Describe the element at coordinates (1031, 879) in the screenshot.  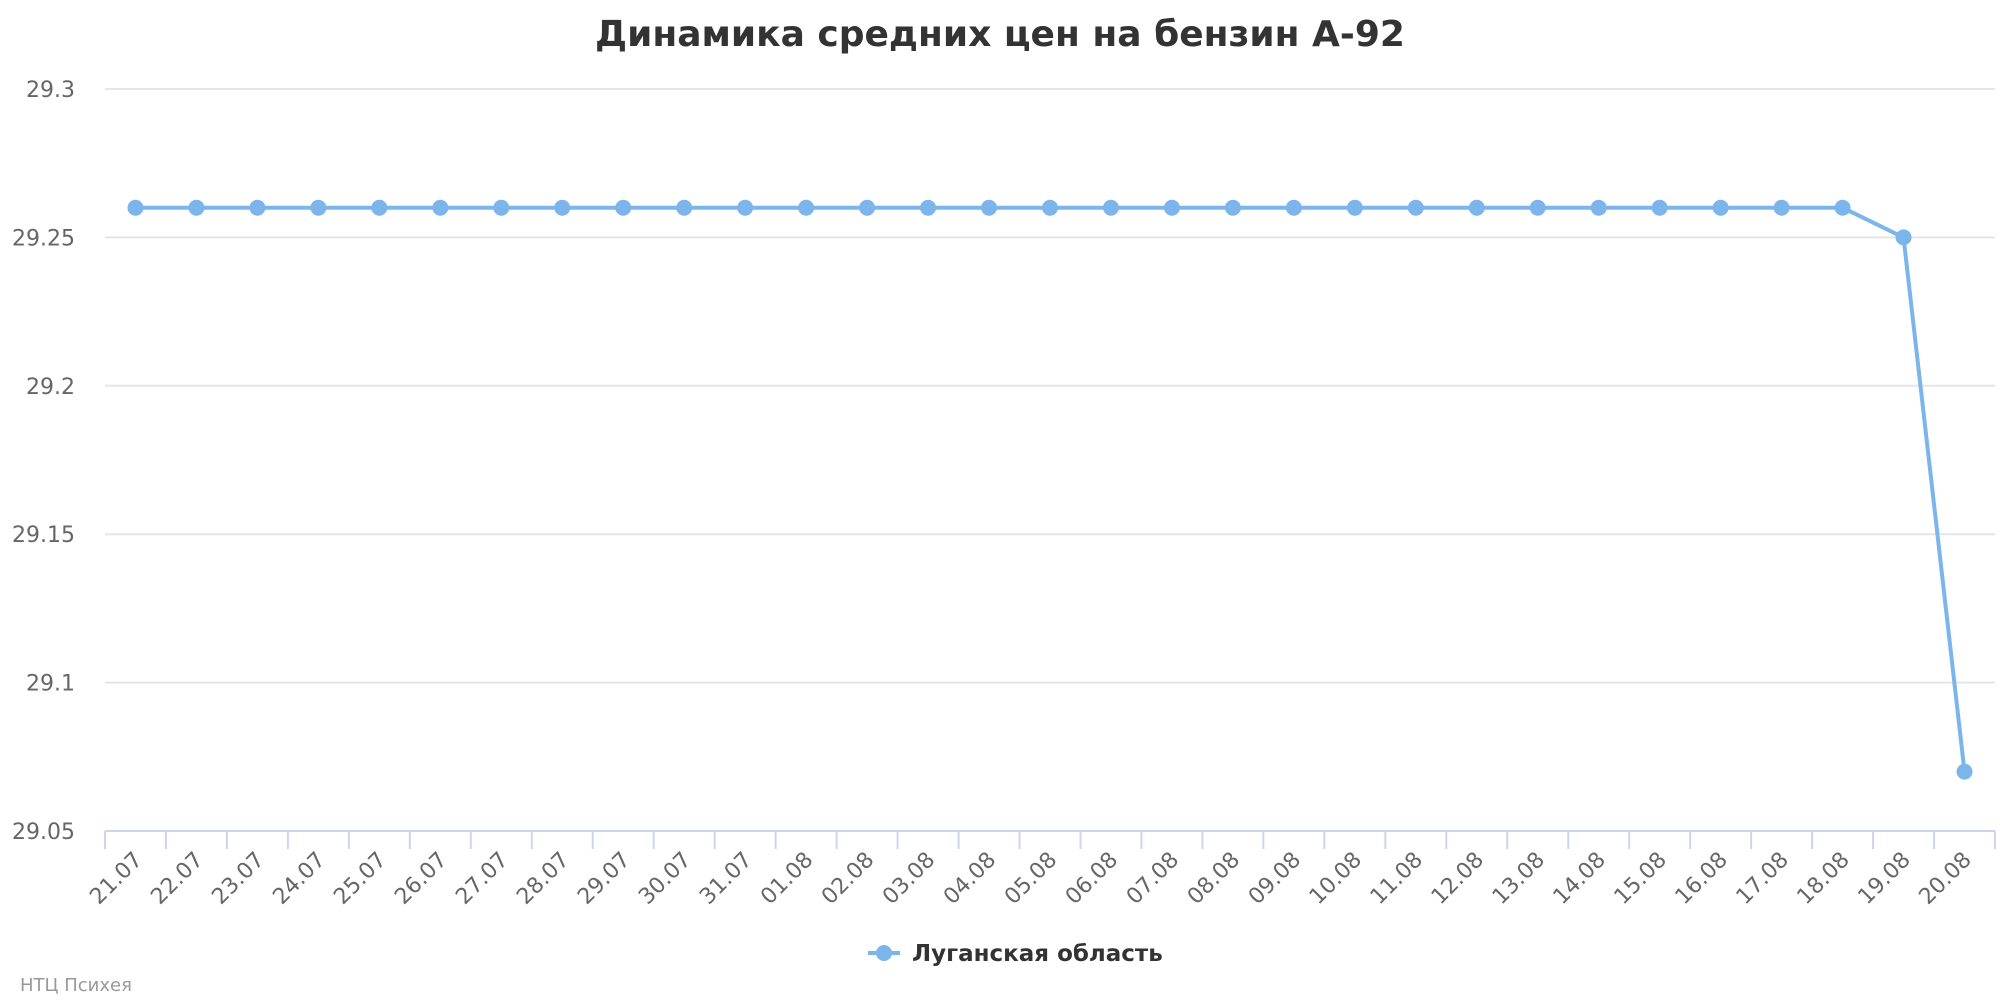
I see `x-tick-label: 05.08` at that location.